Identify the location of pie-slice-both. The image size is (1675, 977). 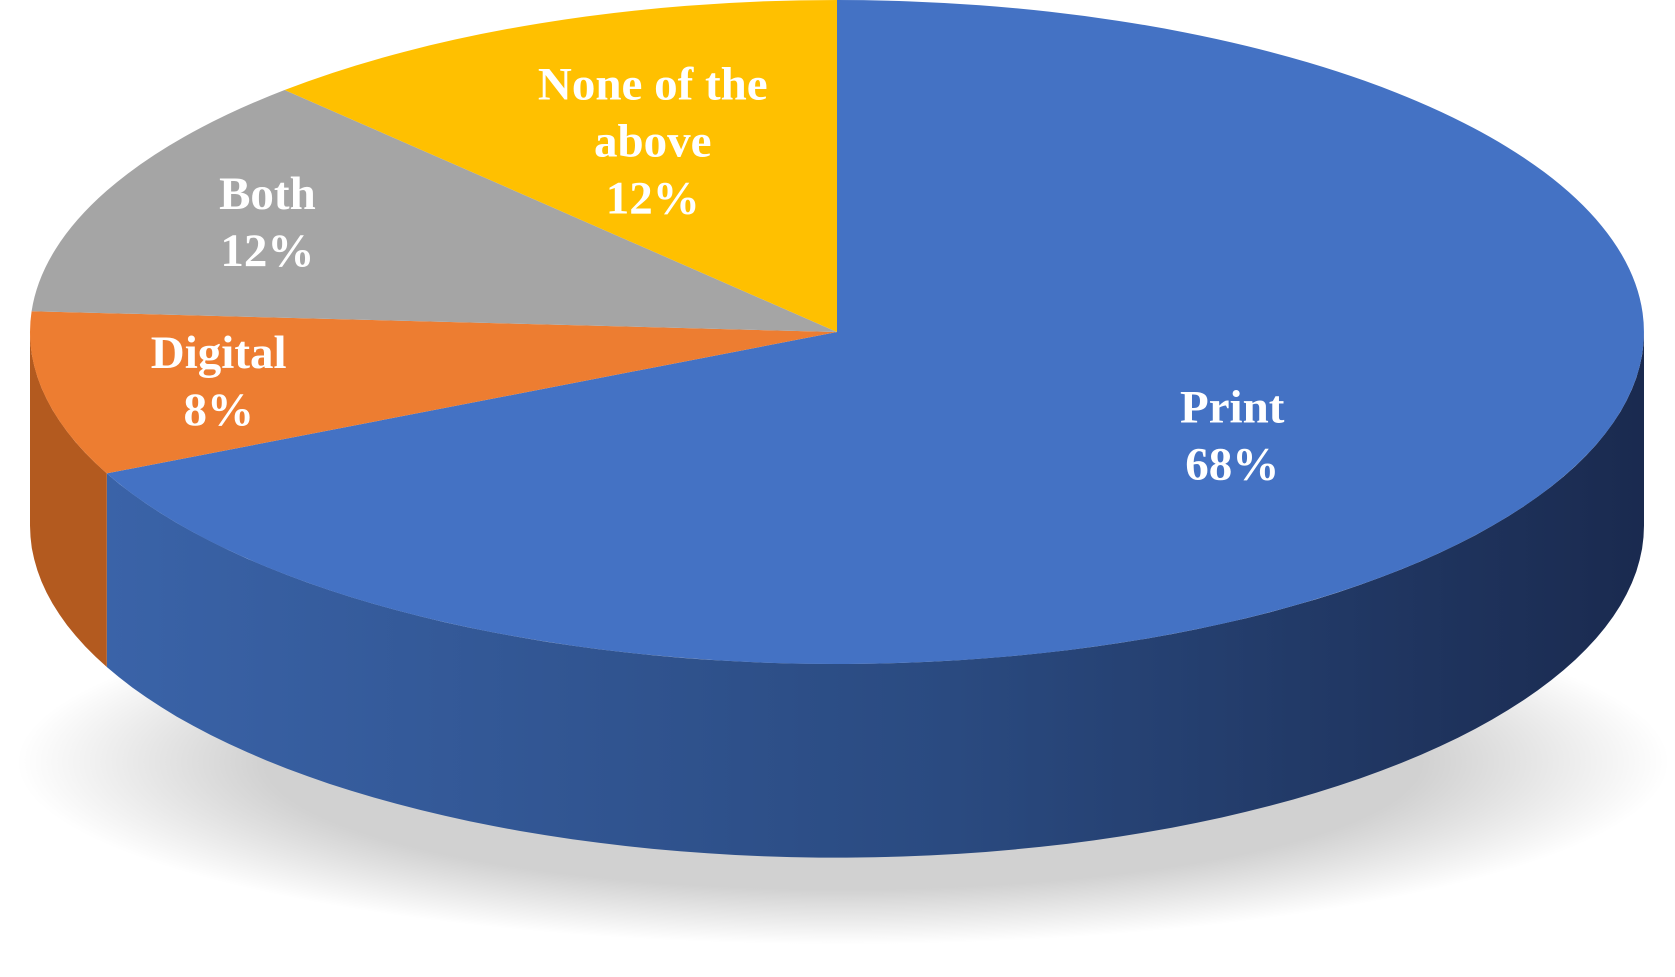
(434, 211).